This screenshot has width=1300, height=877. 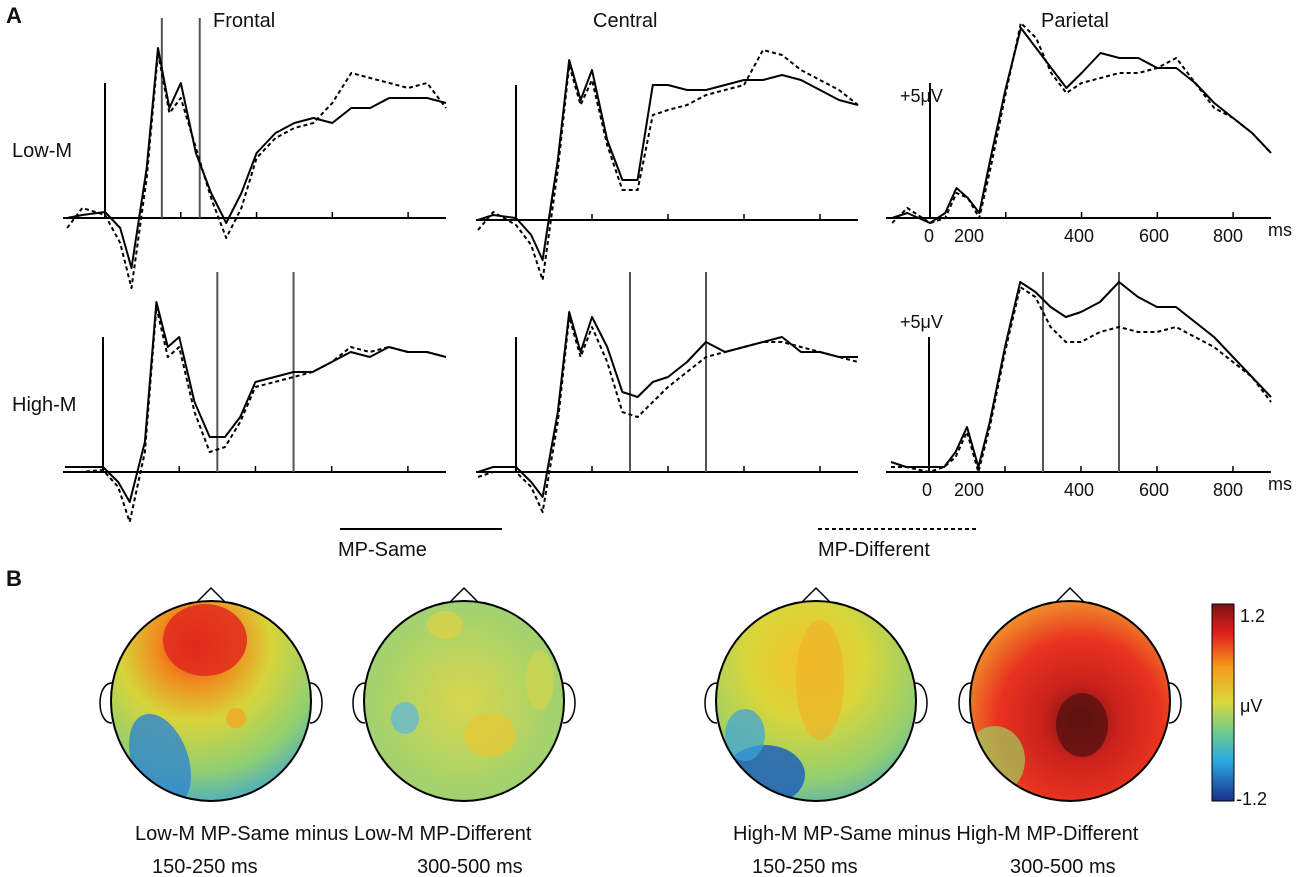 I want to click on window-label-low-late: 300-500 ms, so click(x=470, y=866).